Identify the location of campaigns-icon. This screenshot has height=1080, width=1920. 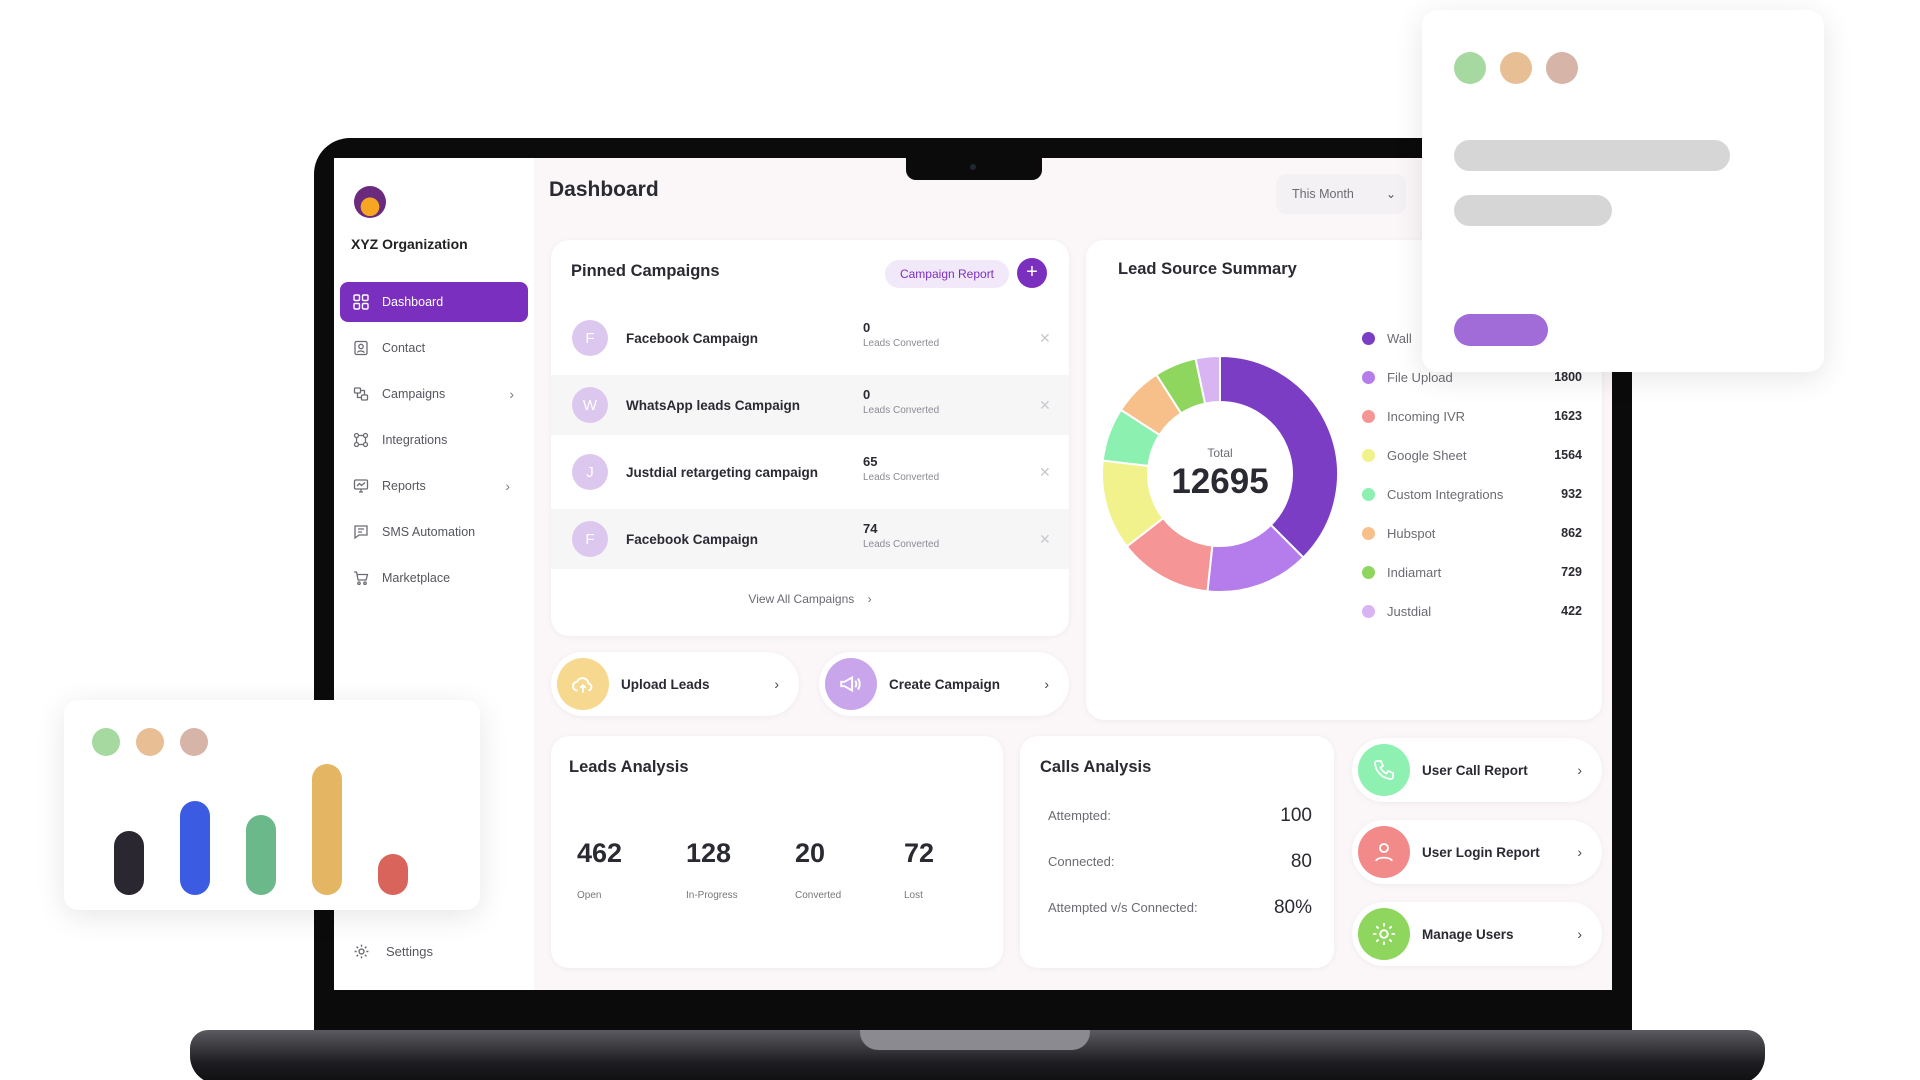
(361, 394).